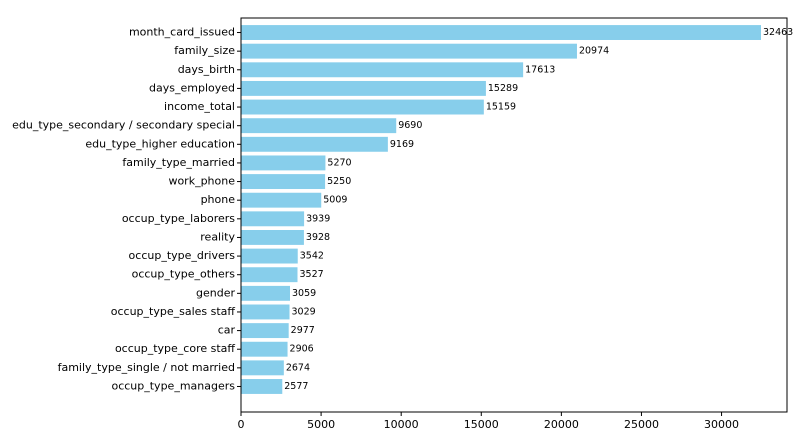 This screenshot has width=798, height=435. What do you see at coordinates (227, 330) in the screenshot?
I see `y-tick-label: car` at bounding box center [227, 330].